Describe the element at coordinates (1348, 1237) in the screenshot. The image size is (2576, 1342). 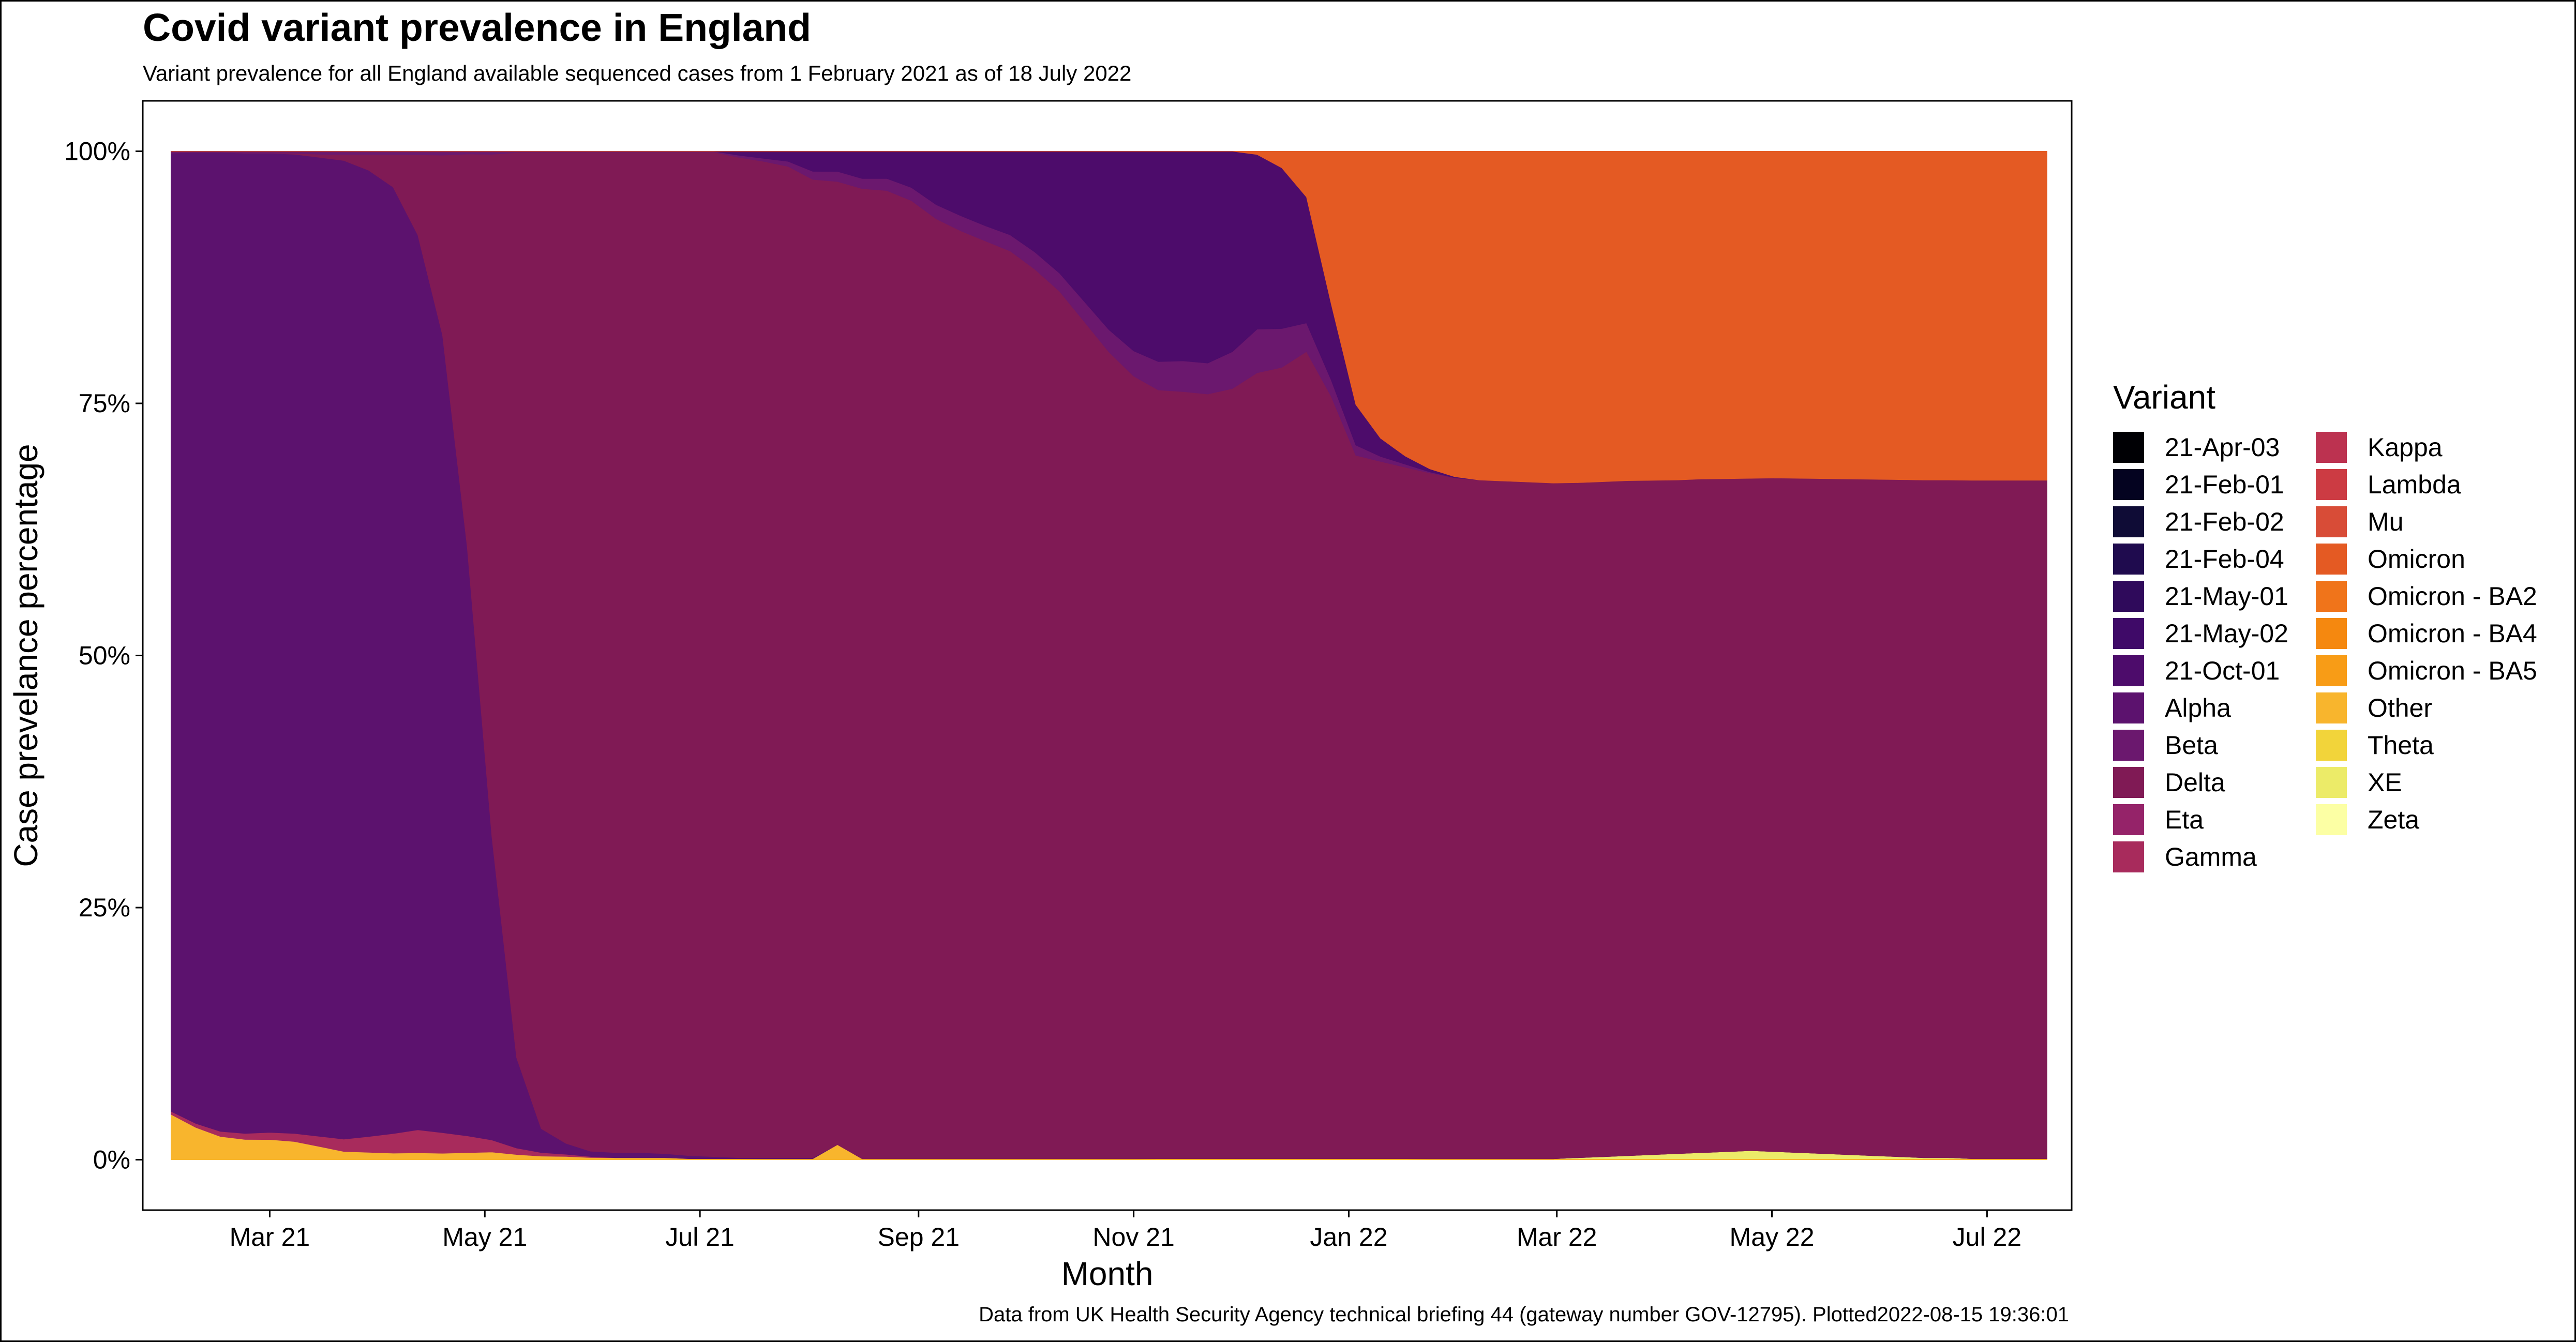
I see `x-tick-label: Jan 22` at that location.